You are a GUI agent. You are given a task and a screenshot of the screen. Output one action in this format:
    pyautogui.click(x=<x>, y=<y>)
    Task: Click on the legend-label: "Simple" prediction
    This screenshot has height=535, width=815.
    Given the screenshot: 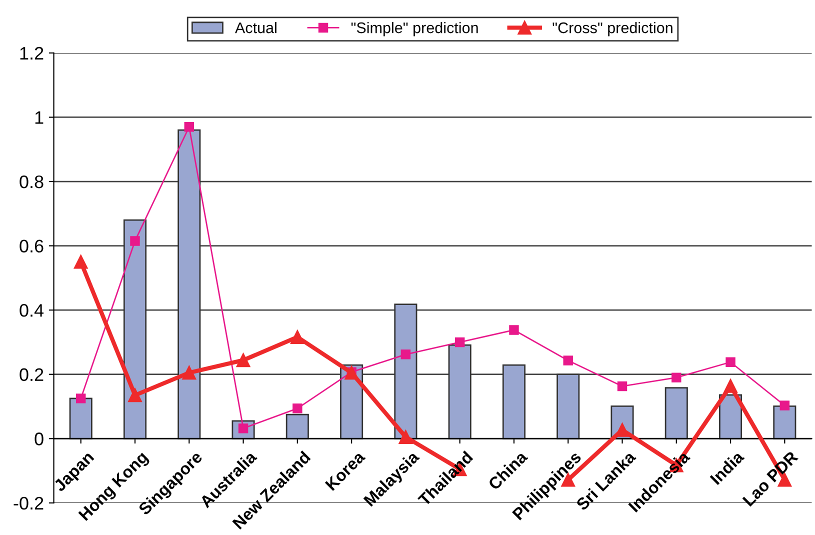 What is the action you would take?
    pyautogui.click(x=414, y=29)
    